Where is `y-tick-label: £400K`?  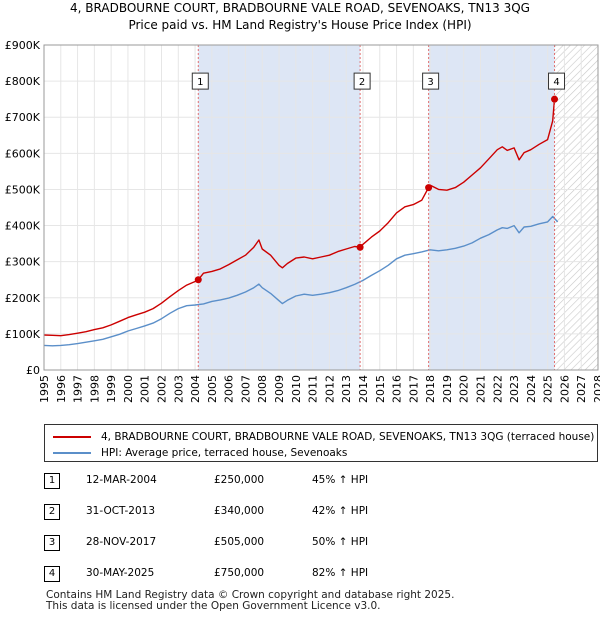 y-tick-label: £400K is located at coordinates (23, 226).